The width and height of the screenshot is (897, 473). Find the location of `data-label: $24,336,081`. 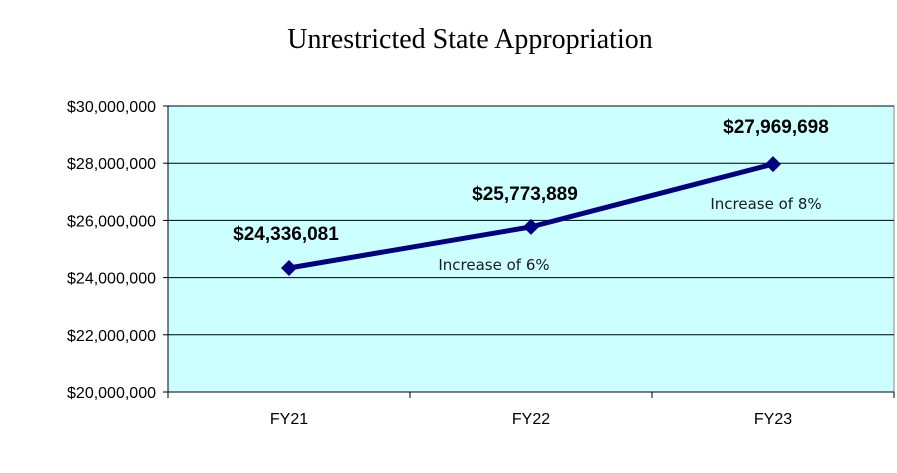

data-label: $24,336,081 is located at coordinates (286, 234).